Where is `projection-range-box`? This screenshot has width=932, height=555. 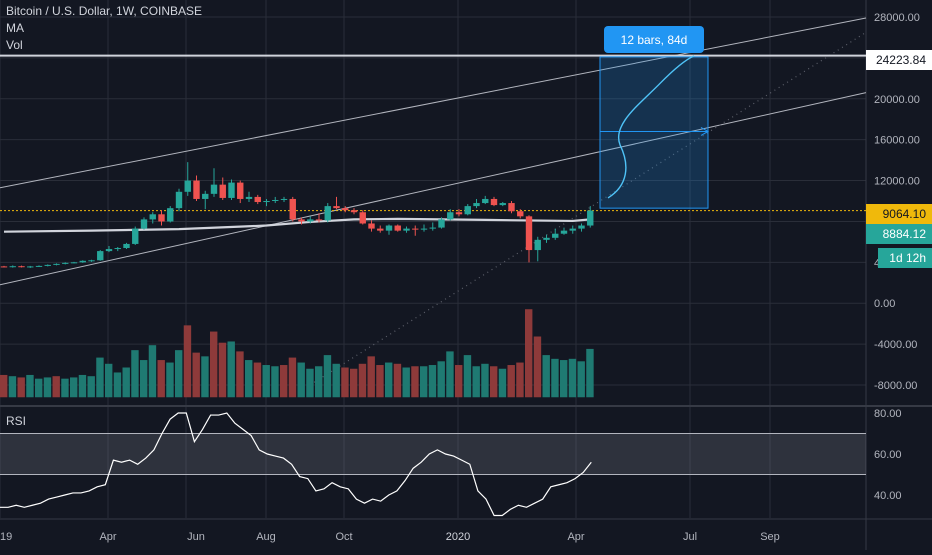
projection-range-box is located at coordinates (654, 132).